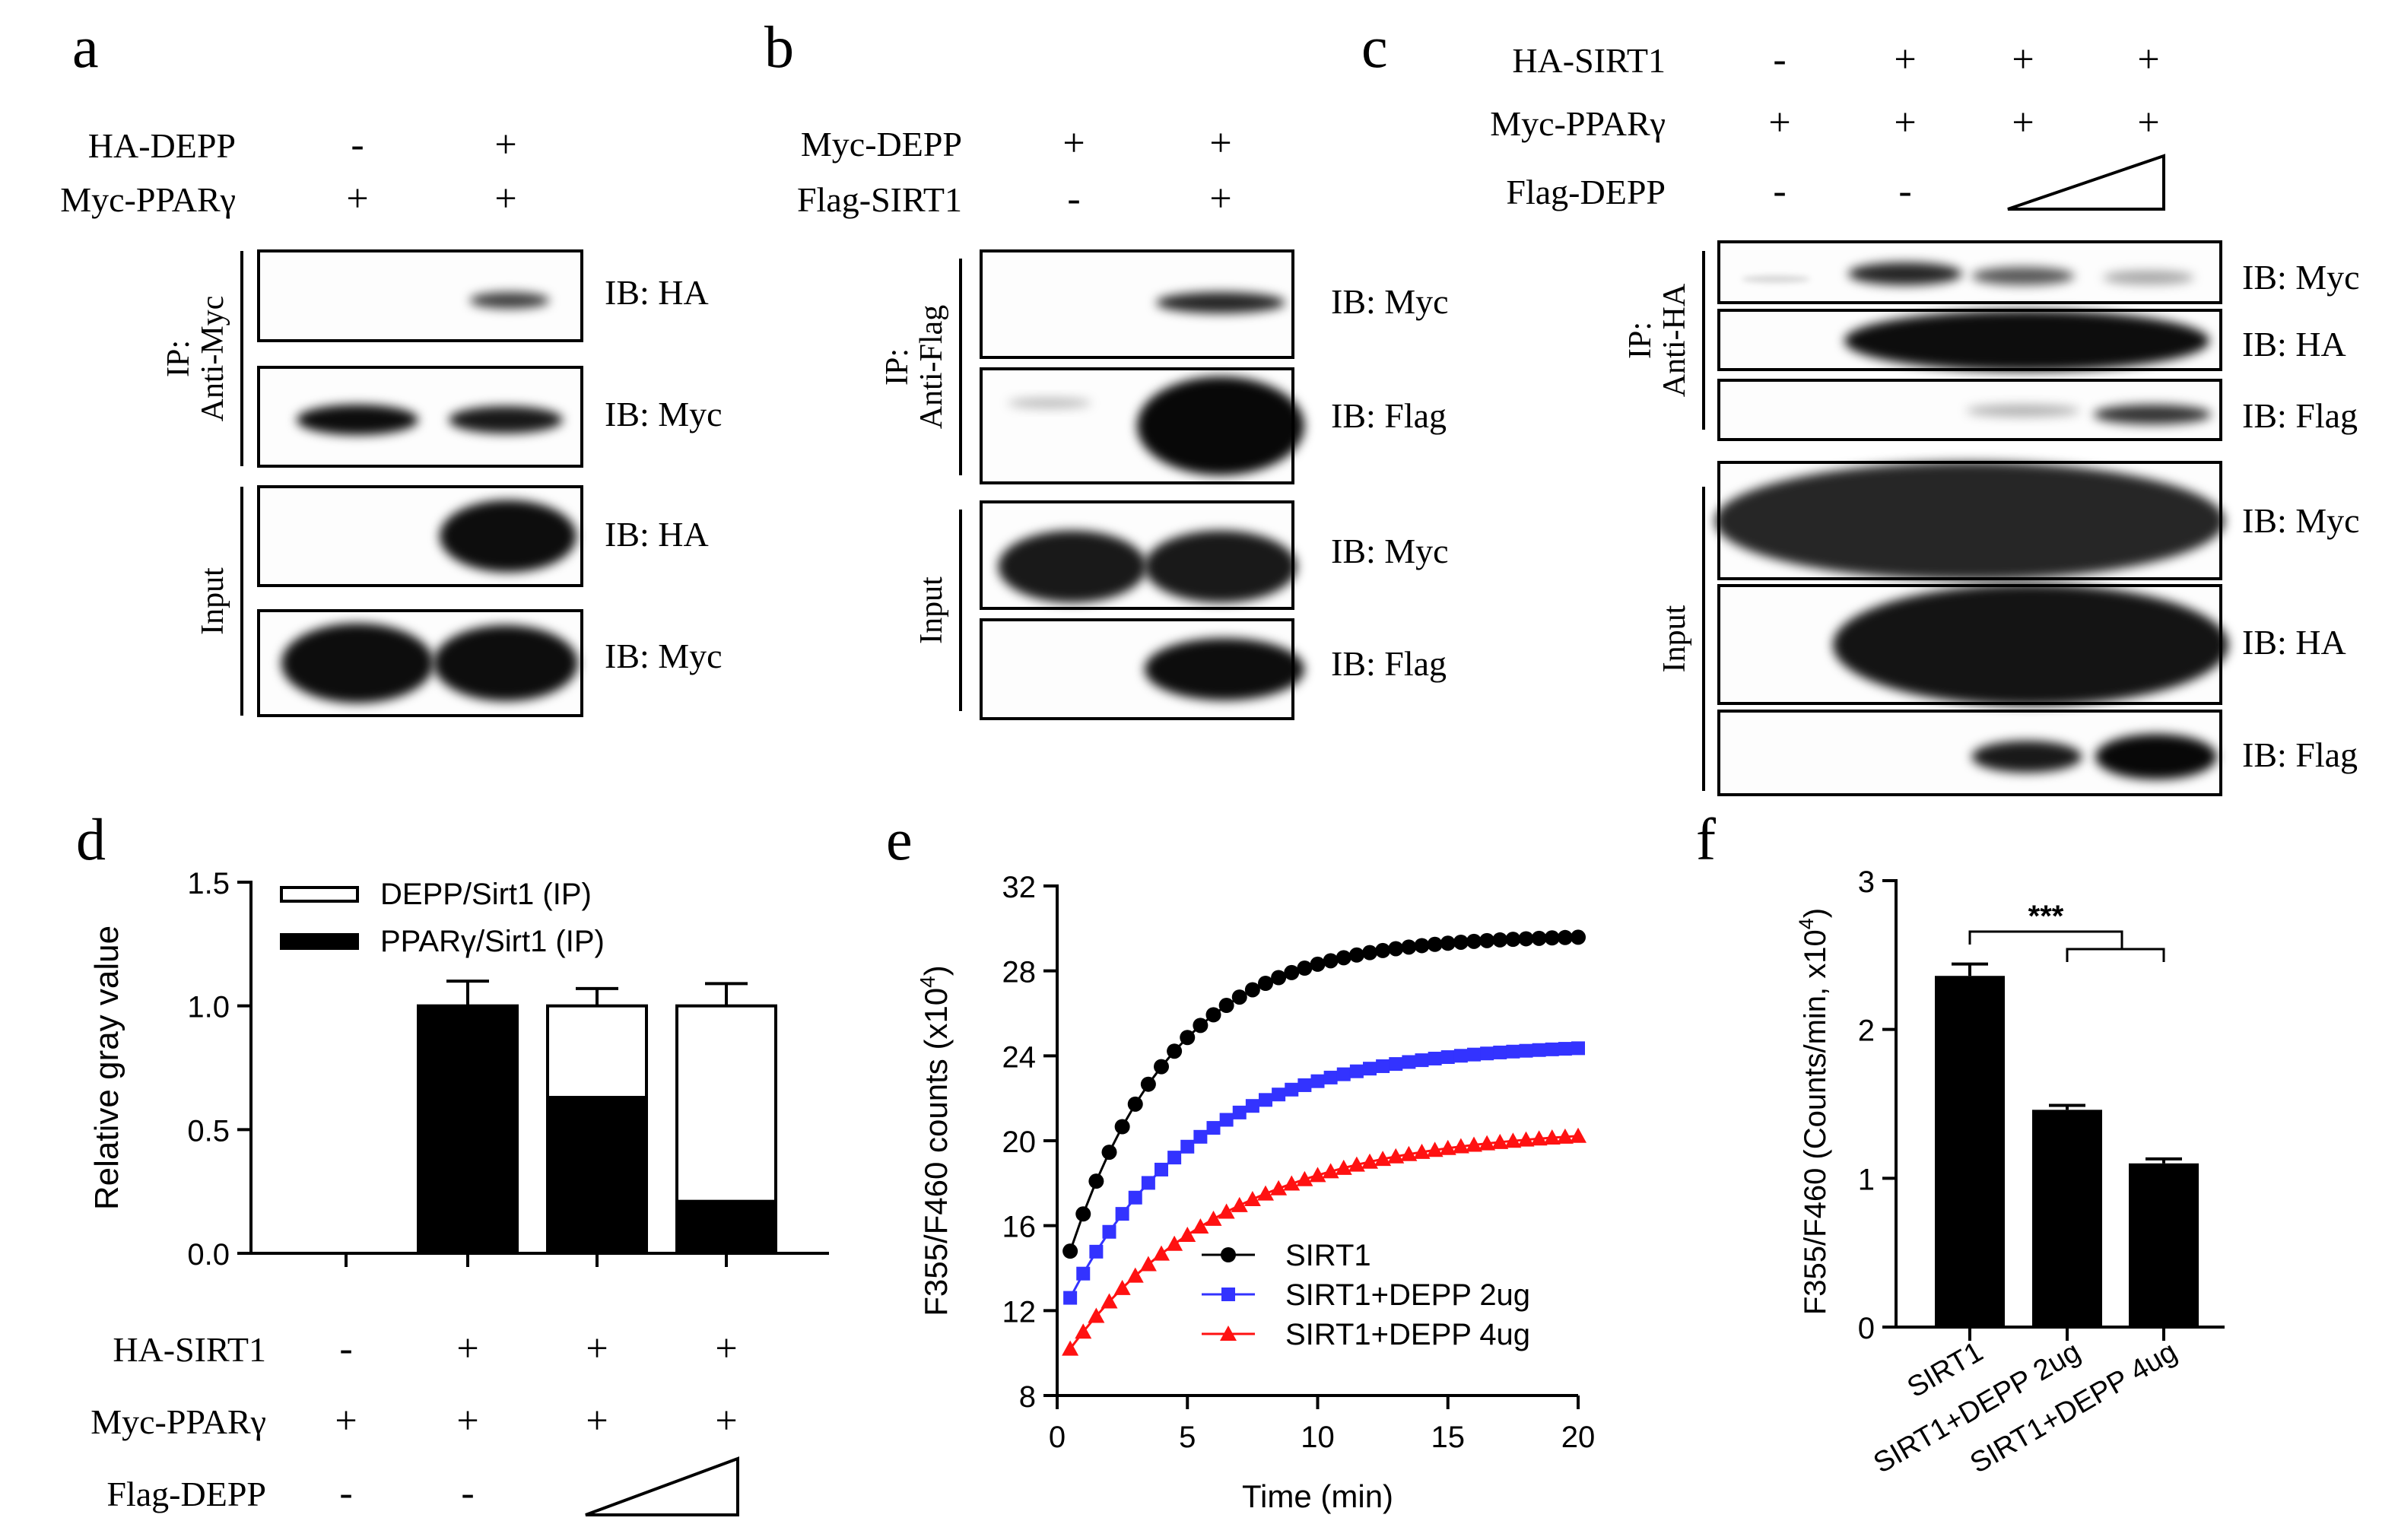 This screenshot has height=1540, width=2398. What do you see at coordinates (1389, 415) in the screenshot?
I see `ib-label: IB: Flag` at bounding box center [1389, 415].